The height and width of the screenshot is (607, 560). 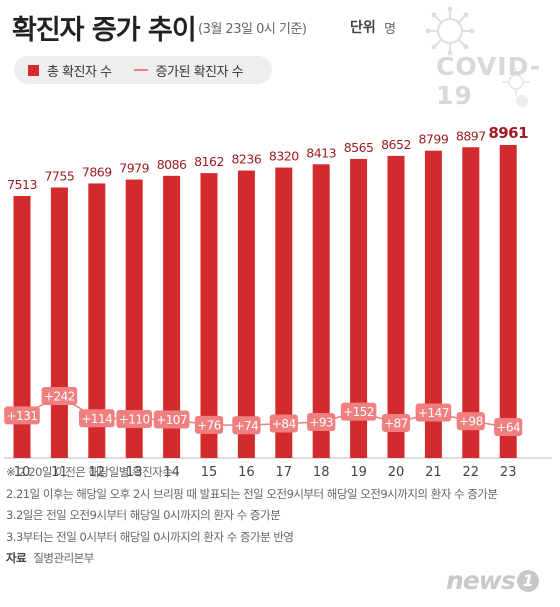 I want to click on logo-number: 1, so click(x=527, y=581).